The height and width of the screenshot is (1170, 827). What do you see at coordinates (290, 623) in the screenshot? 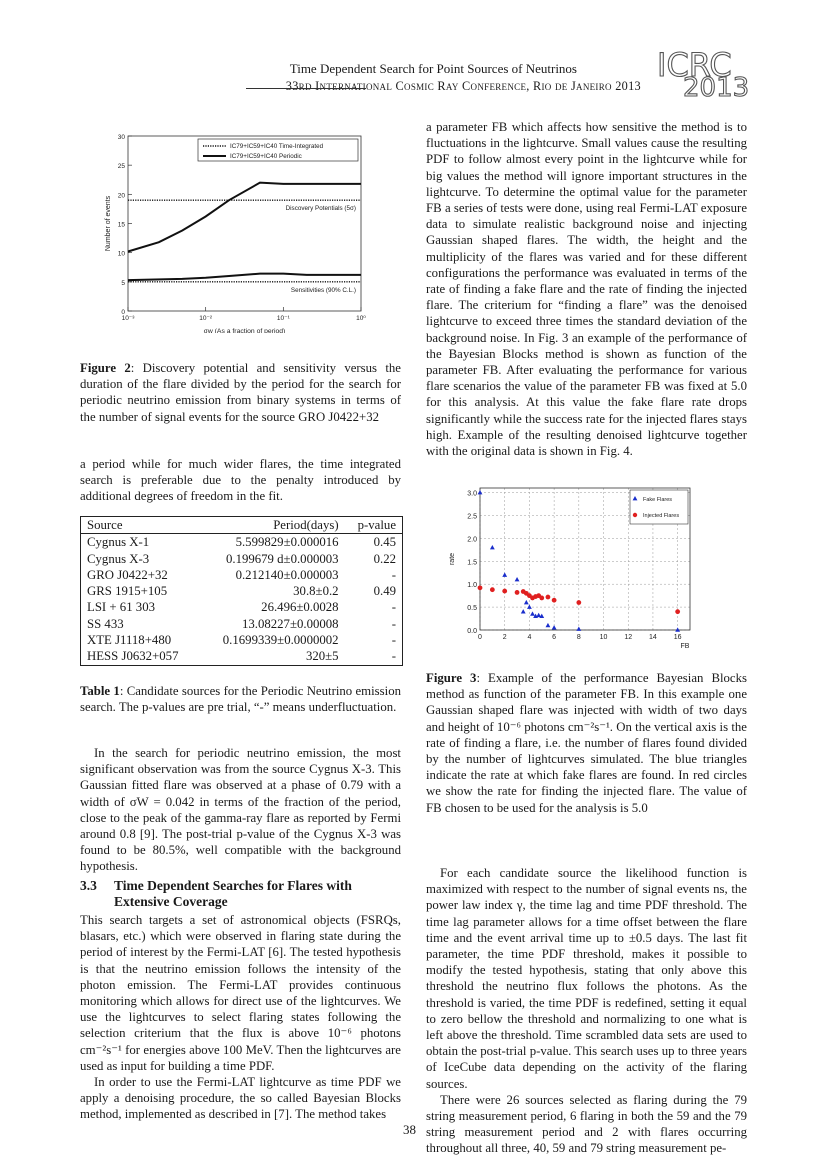
I see `table-cell: 13.08227±0.00008` at bounding box center [290, 623].